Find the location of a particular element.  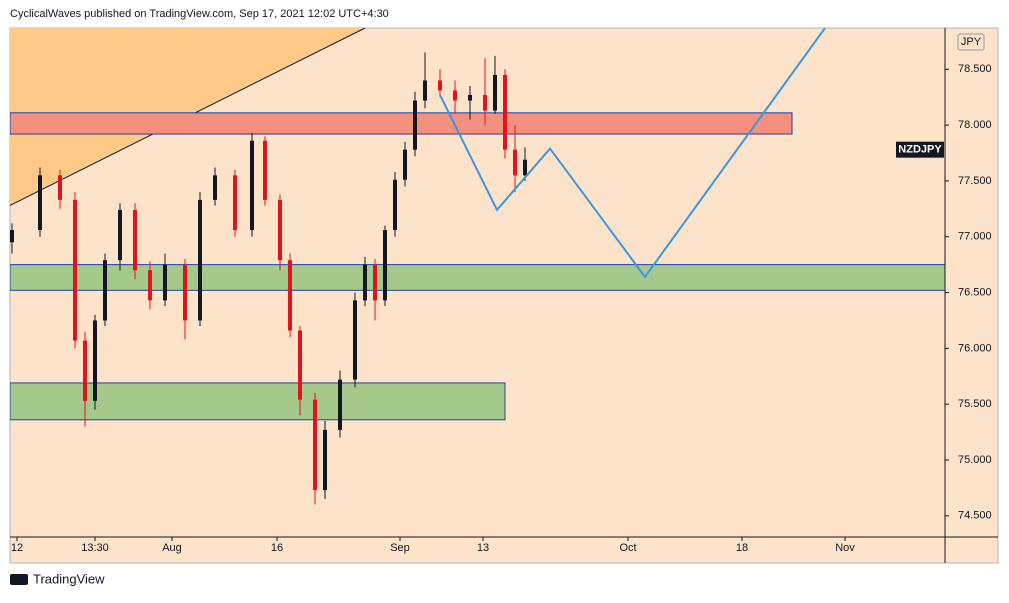

x-tick-label: Oct is located at coordinates (627, 548).